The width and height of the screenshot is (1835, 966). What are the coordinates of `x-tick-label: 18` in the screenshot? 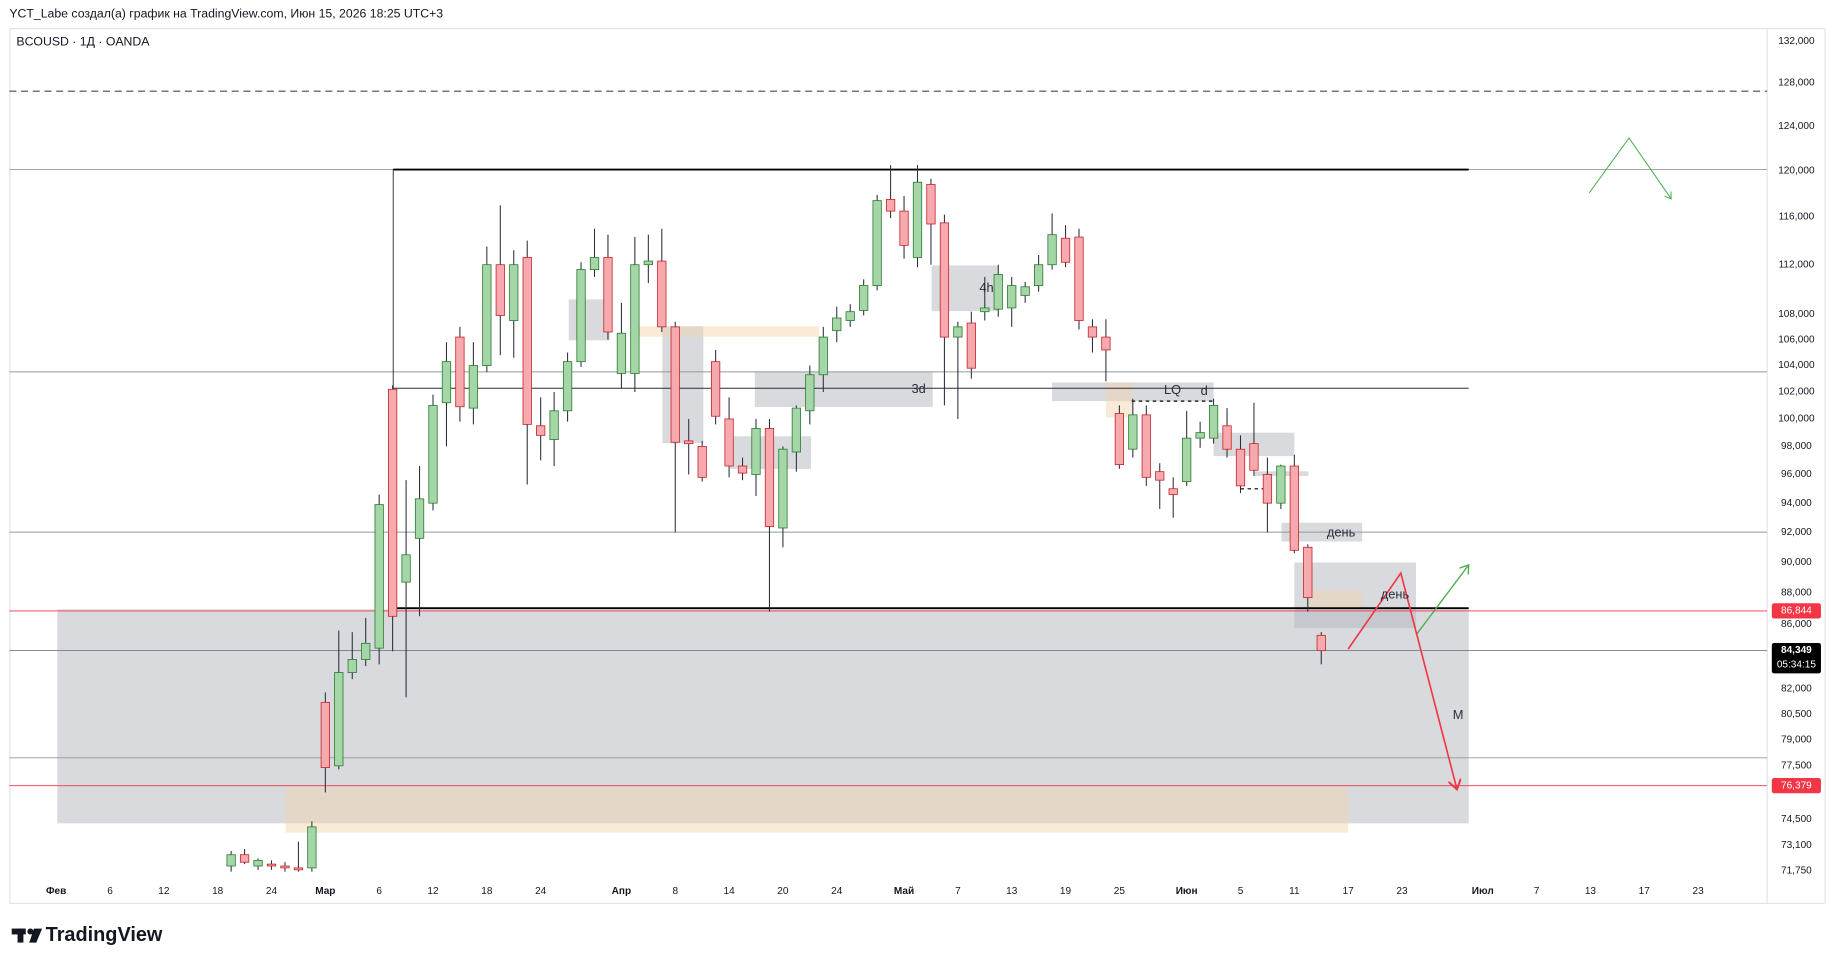 It's located at (487, 891).